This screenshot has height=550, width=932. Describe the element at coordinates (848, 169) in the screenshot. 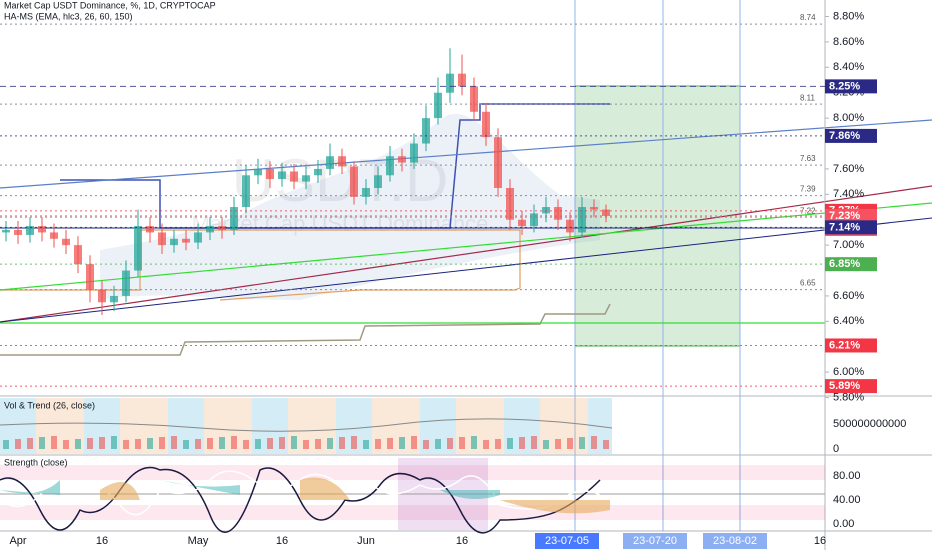

I see `y-tick-label: 7.60%` at that location.